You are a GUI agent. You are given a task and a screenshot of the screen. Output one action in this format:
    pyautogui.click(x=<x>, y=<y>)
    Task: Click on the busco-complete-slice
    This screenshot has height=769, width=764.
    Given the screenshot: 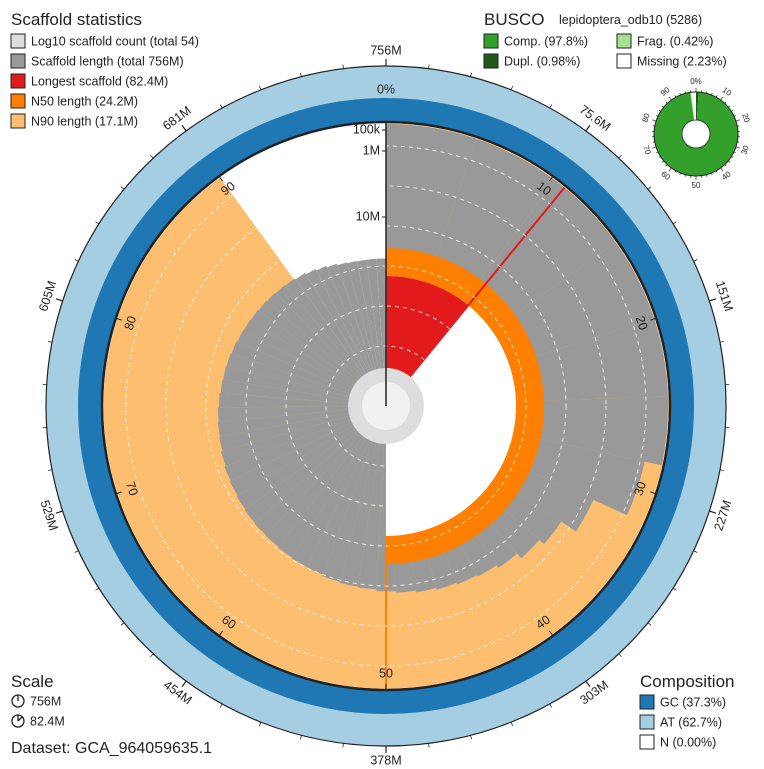 What is the action you would take?
    pyautogui.click(x=696, y=134)
    